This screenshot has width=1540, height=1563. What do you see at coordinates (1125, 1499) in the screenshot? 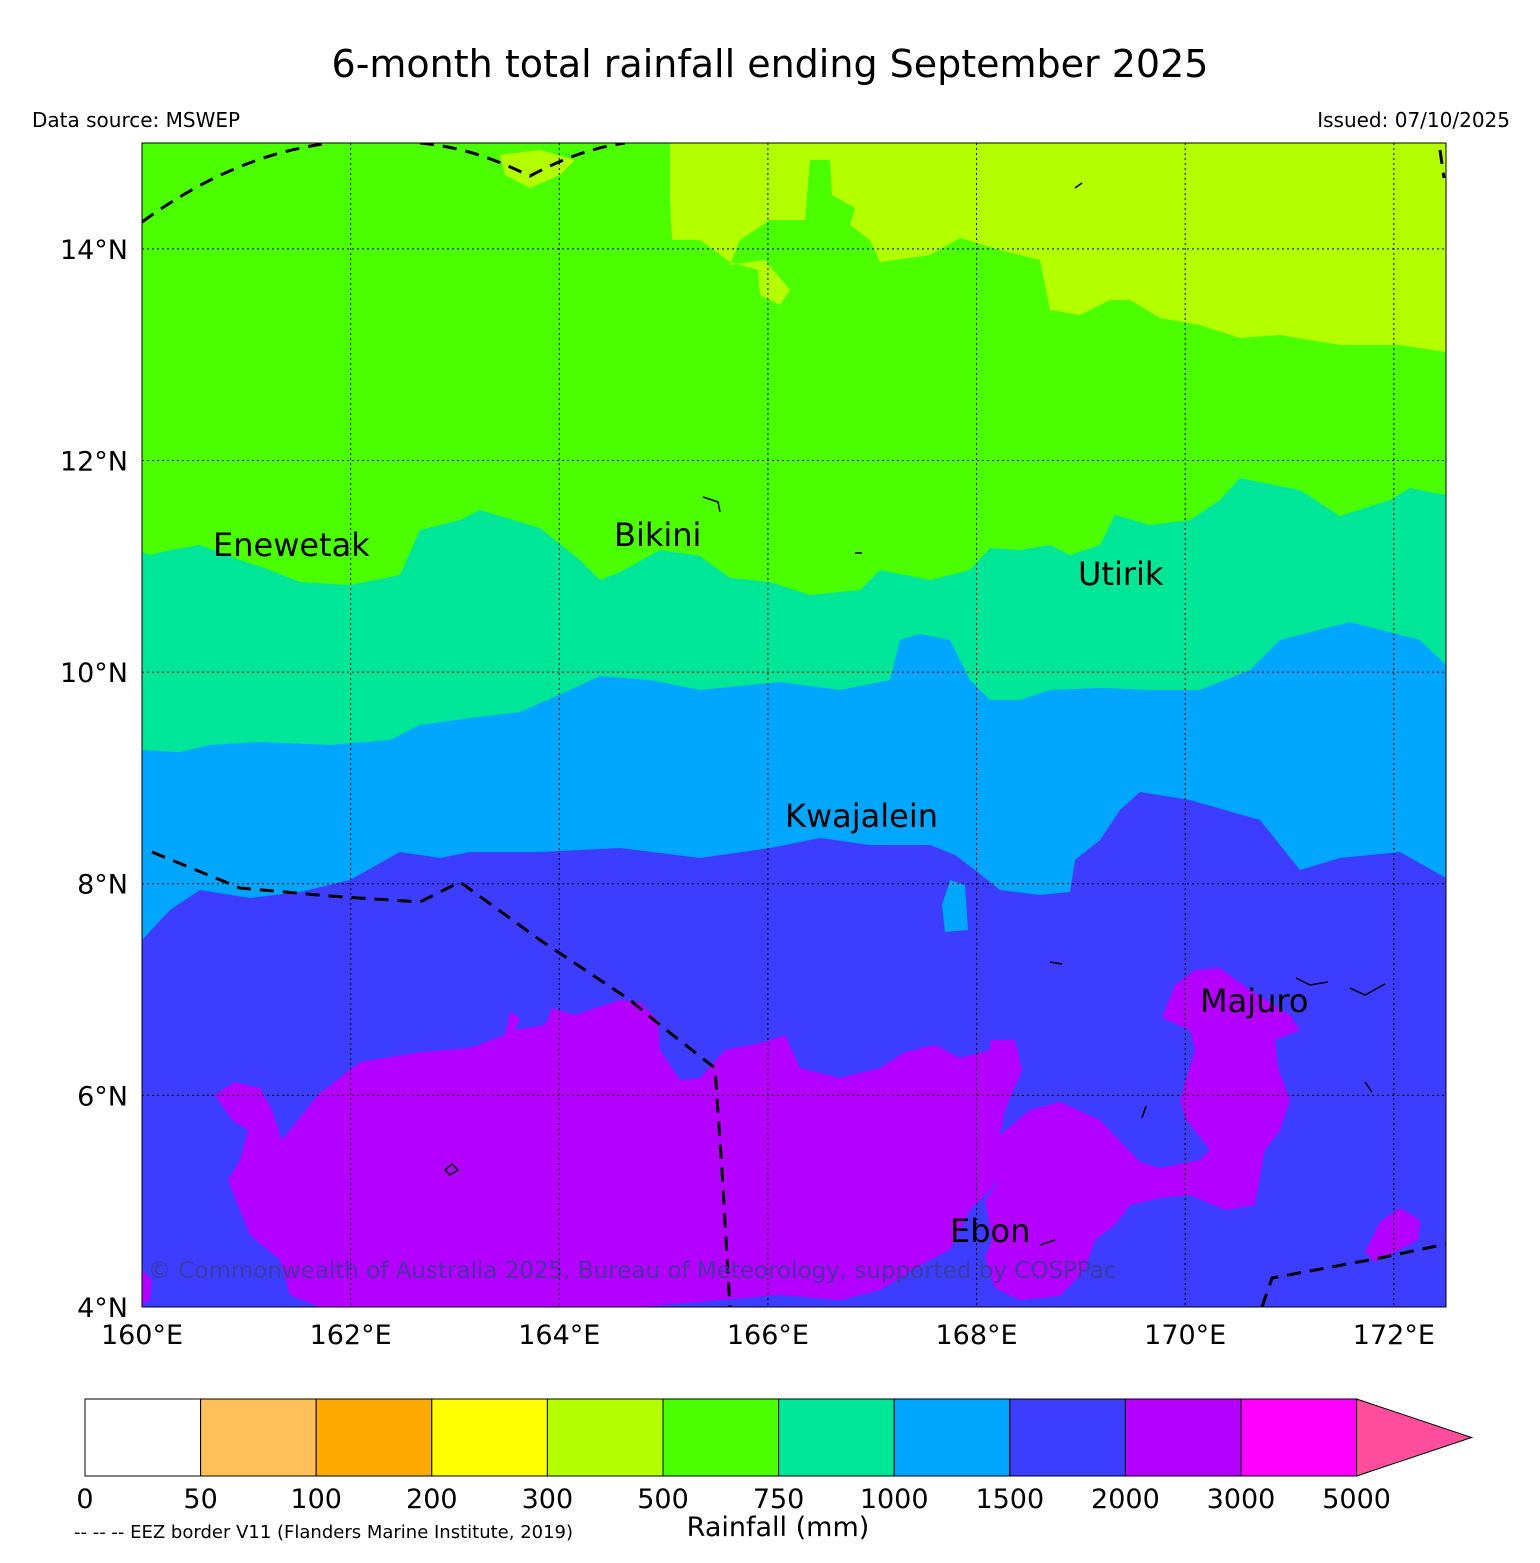
I see `colorbar-tick-label: 2000` at bounding box center [1125, 1499].